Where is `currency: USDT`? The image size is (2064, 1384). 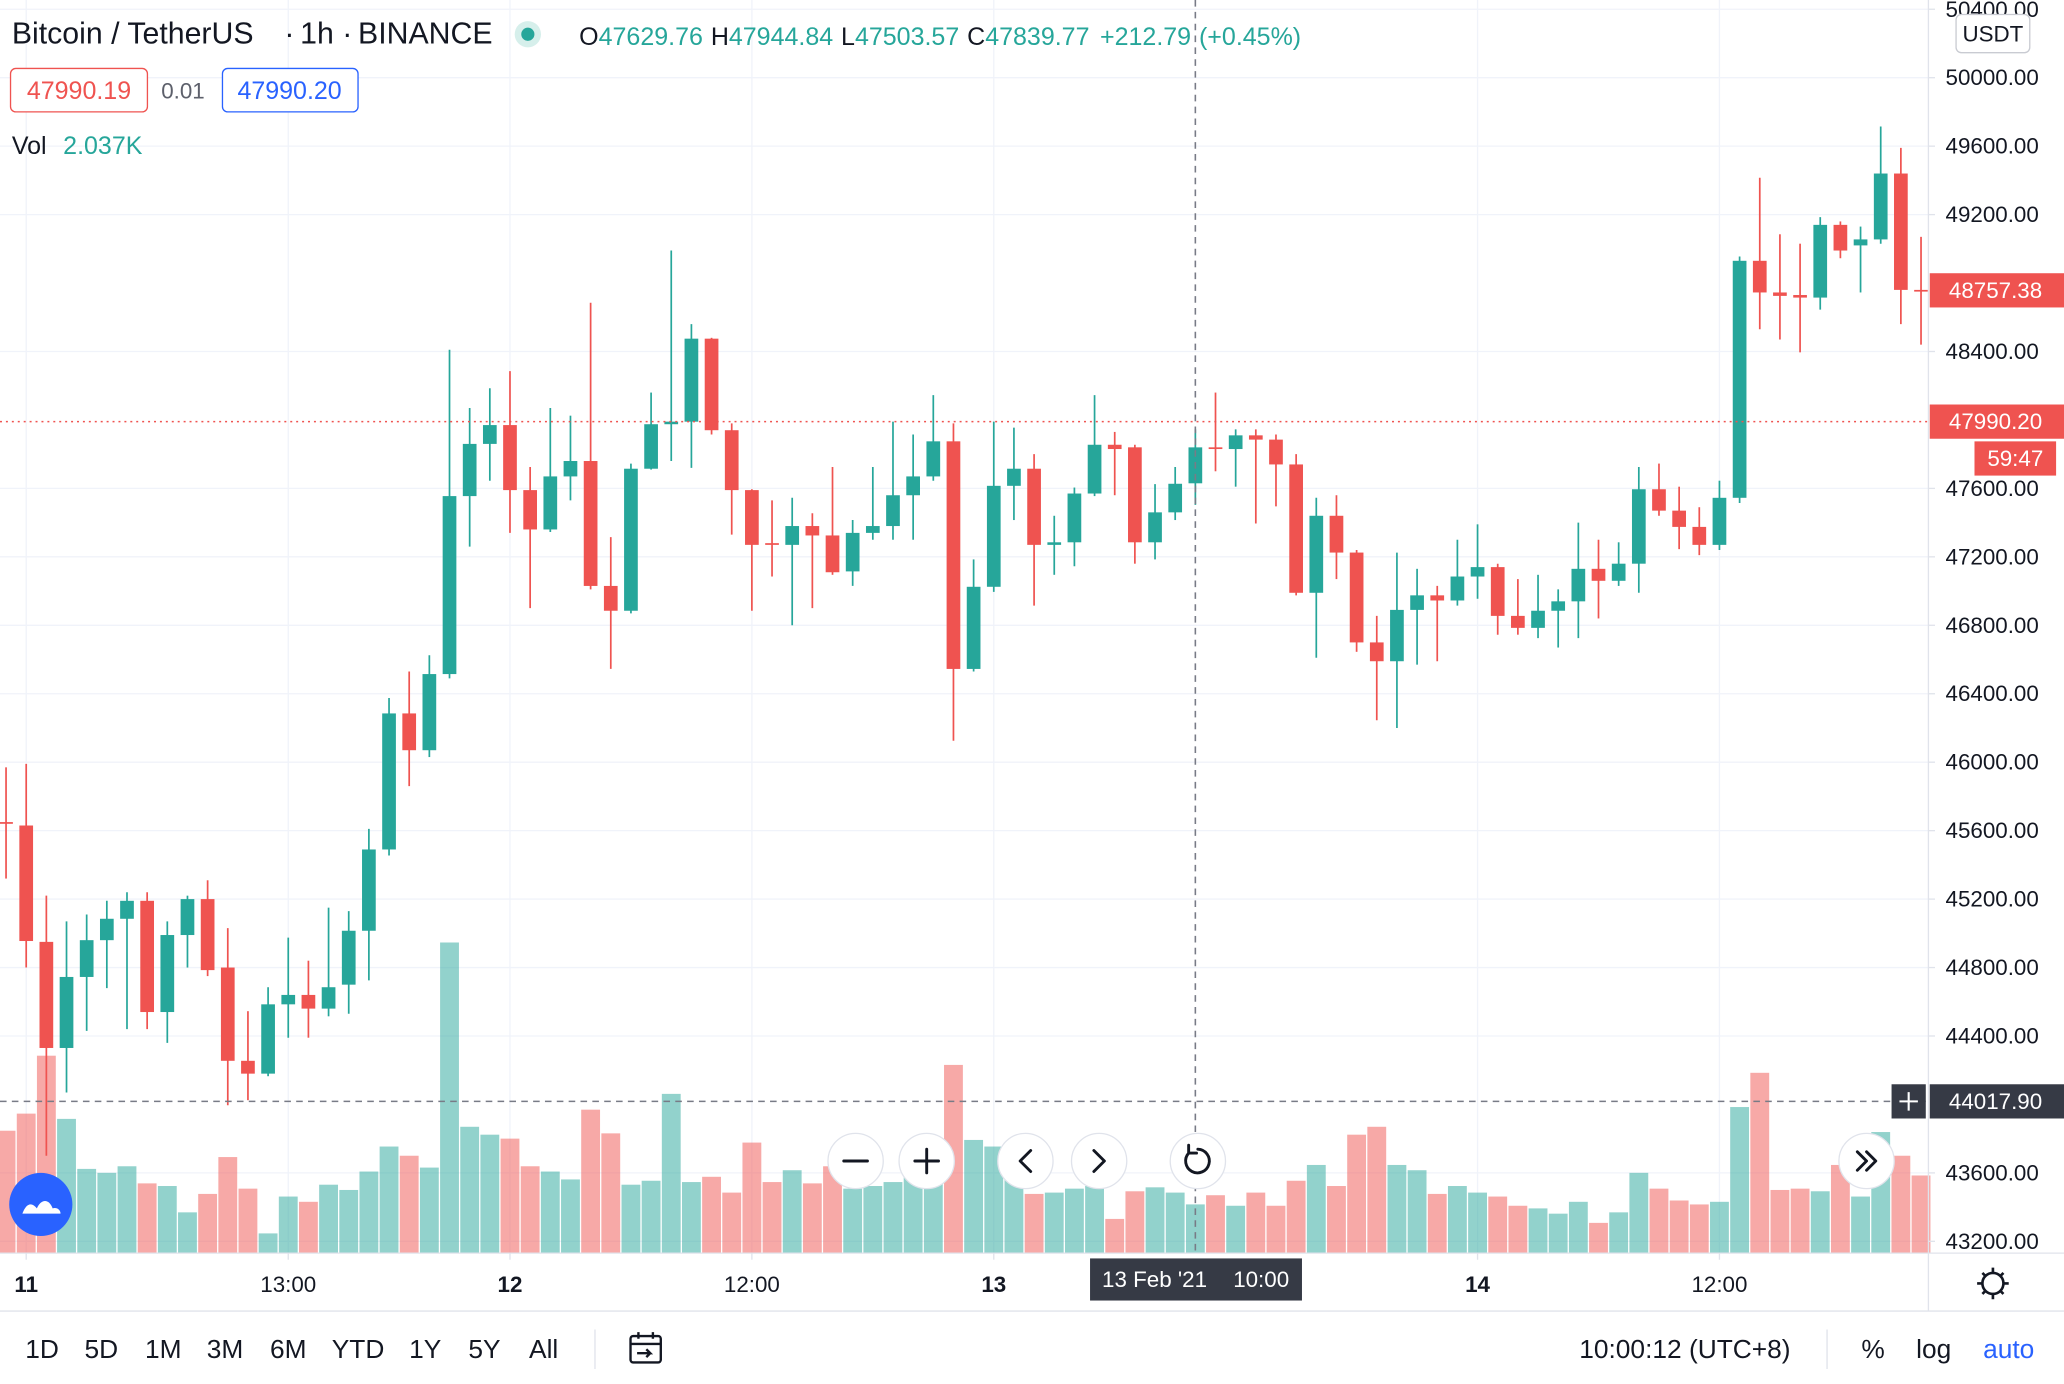
currency: USDT is located at coordinates (1992, 34).